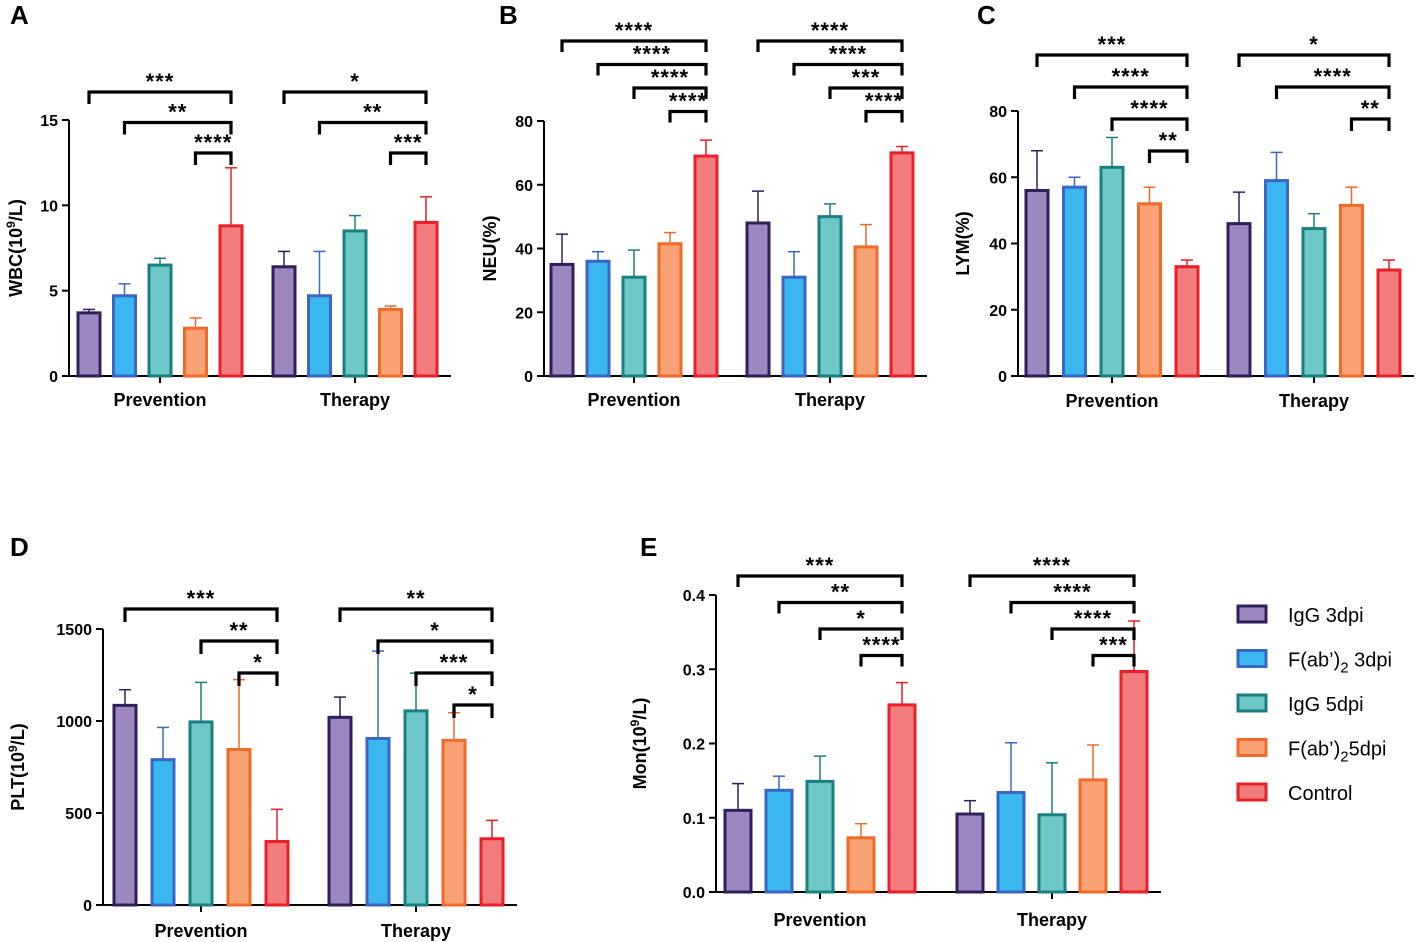 This screenshot has height=942, width=1417. What do you see at coordinates (1314, 44) in the screenshot?
I see `significance-label: *` at bounding box center [1314, 44].